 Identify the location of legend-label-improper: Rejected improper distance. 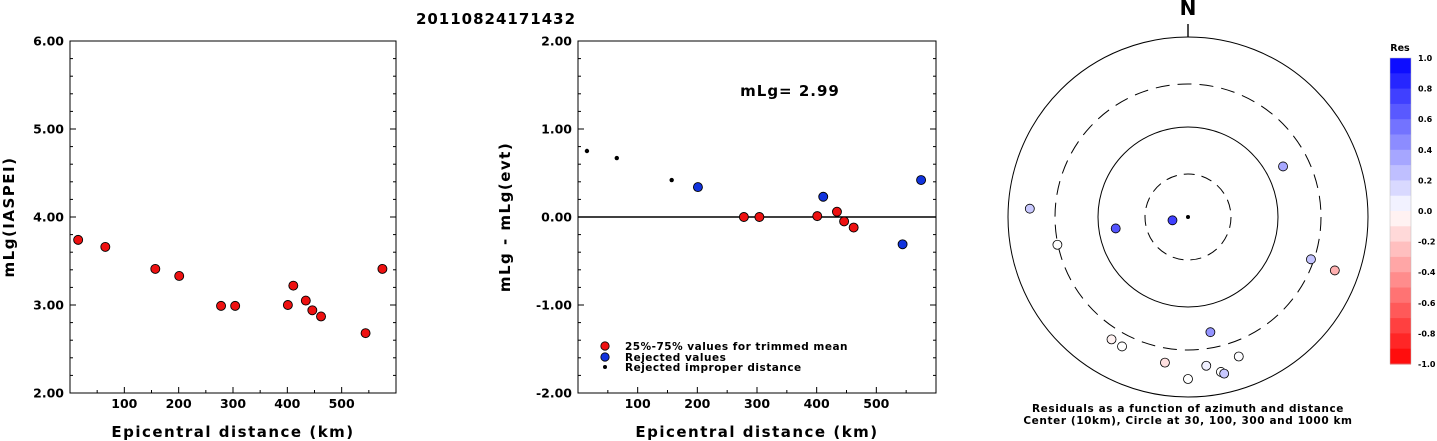
(713, 368).